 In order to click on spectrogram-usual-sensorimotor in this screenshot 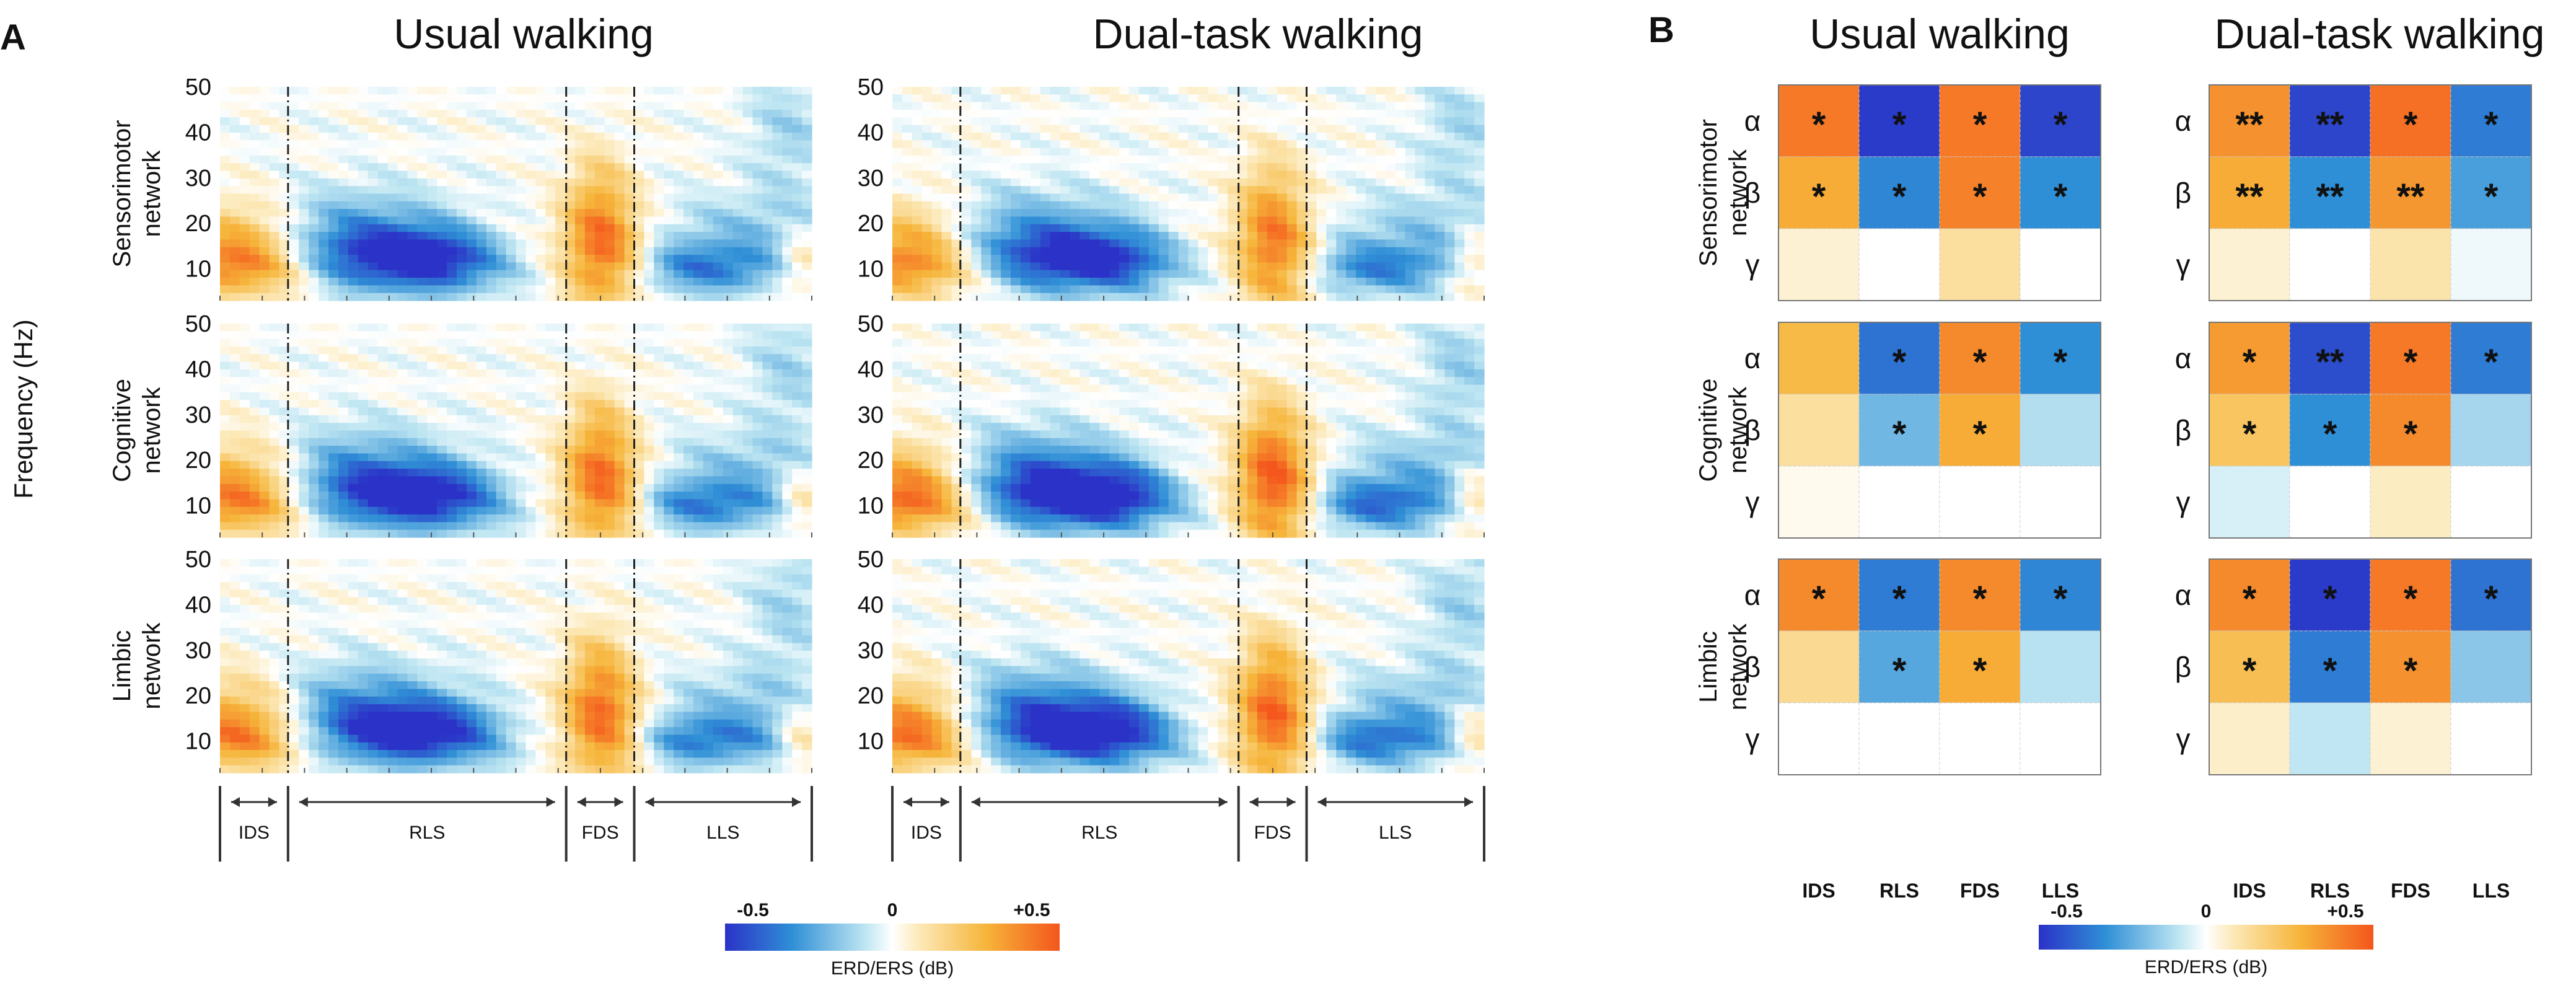, I will do `click(516, 194)`.